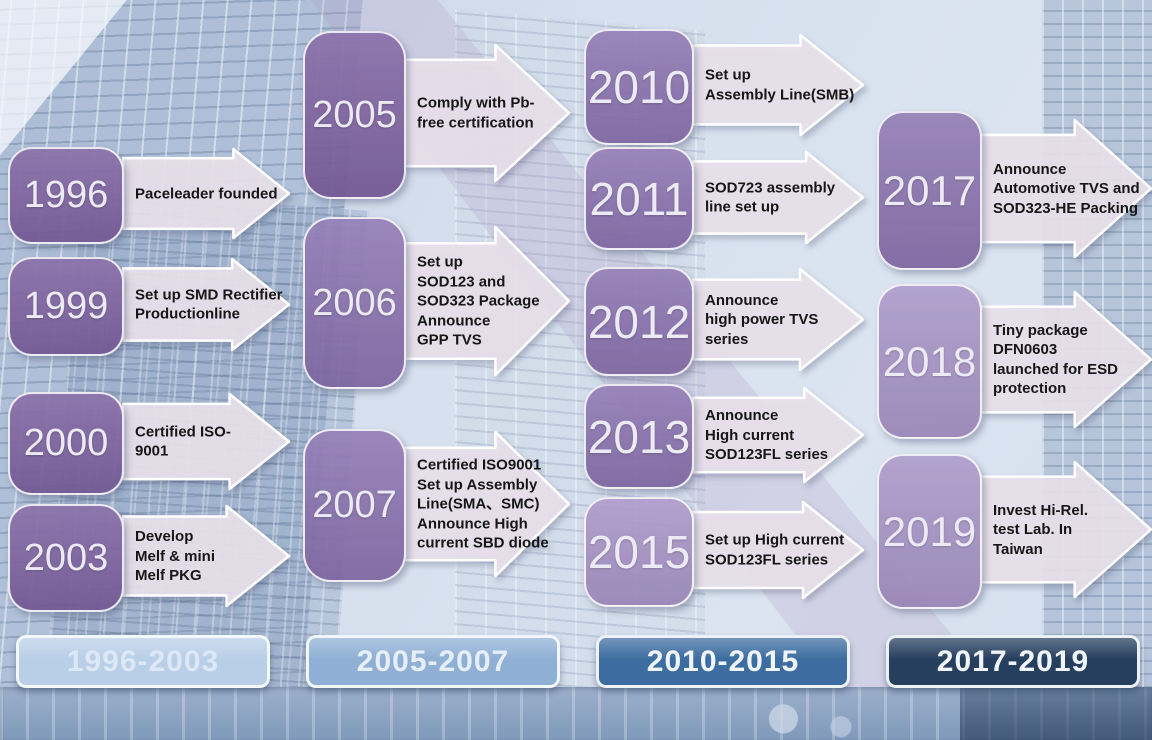 The image size is (1152, 740). What do you see at coordinates (175, 555) in the screenshot?
I see `milestone-2003-text: Develop Melf & mini Melf PKG` at bounding box center [175, 555].